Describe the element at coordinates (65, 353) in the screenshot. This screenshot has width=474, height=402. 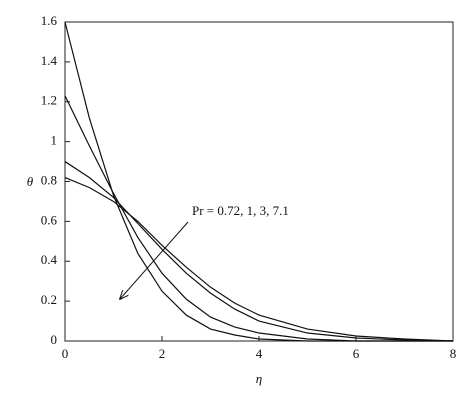
I see `x-tick-label: 0` at that location.